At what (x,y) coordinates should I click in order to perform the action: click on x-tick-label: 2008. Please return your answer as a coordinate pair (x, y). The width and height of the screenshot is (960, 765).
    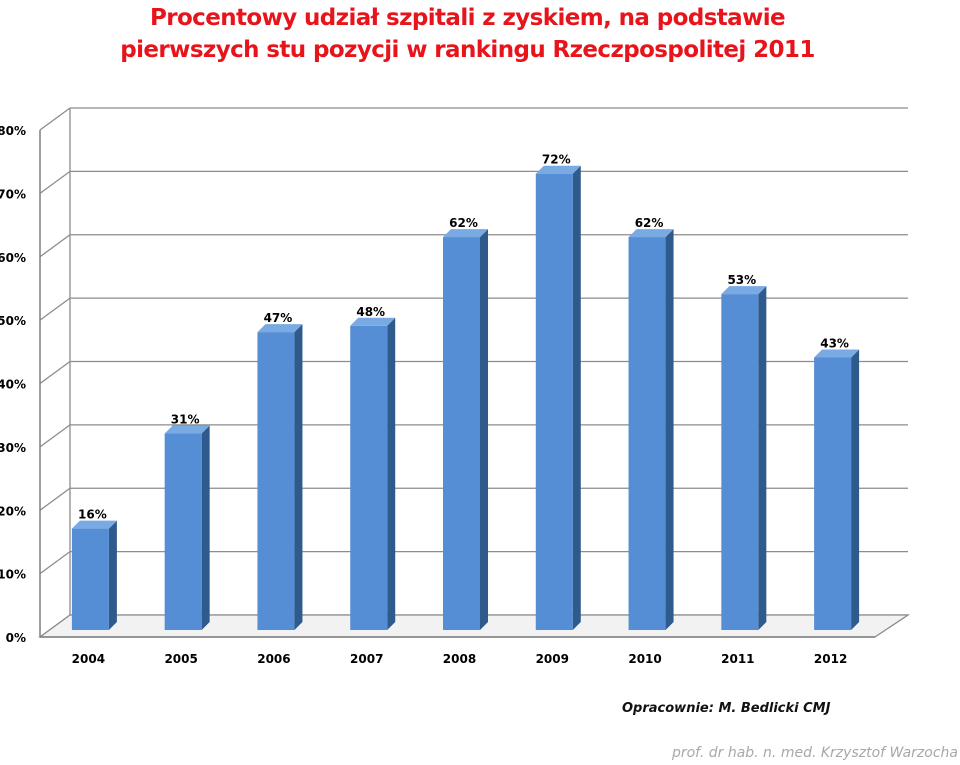
    Looking at the image, I should click on (459, 659).